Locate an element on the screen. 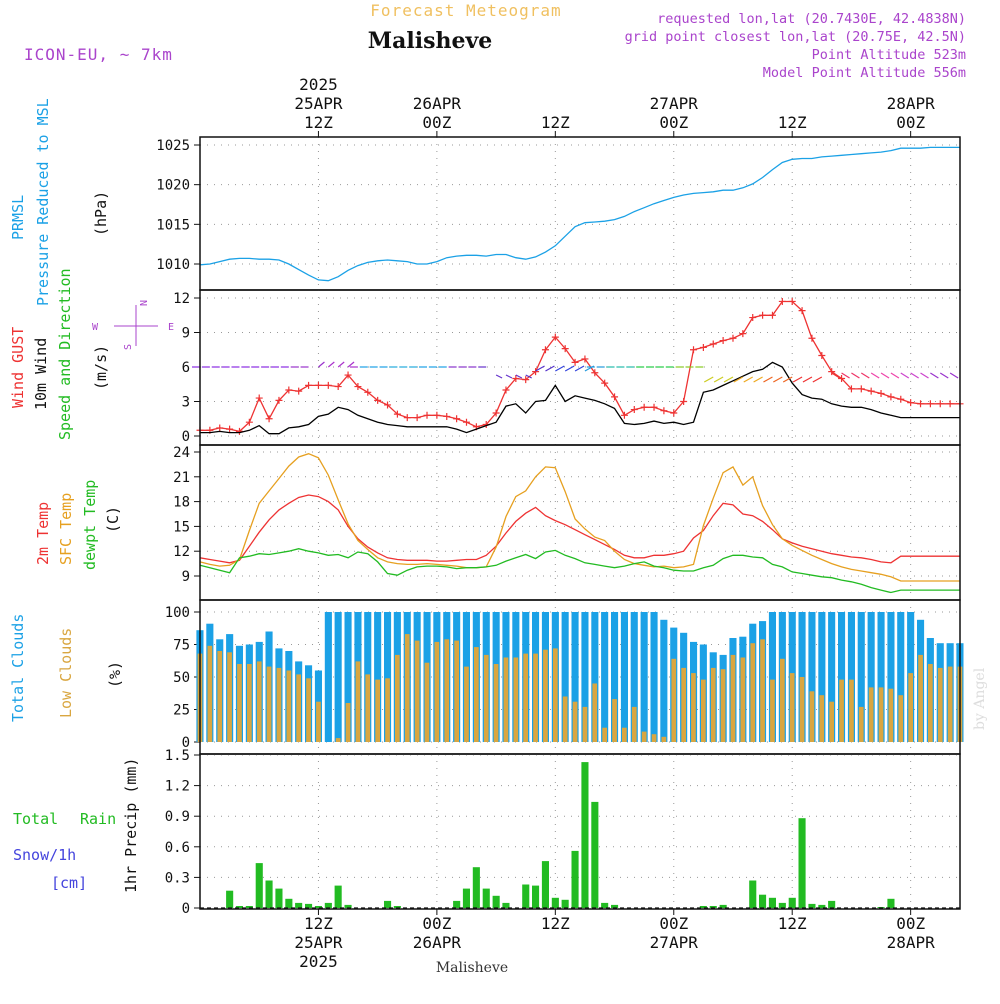 This screenshot has height=1004, width=1000. snow-unit-label: [cm] is located at coordinates (69, 883).